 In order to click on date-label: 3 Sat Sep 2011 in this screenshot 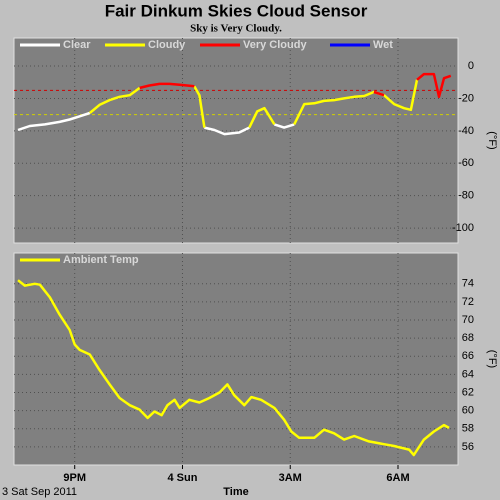, I will do `click(39, 492)`.